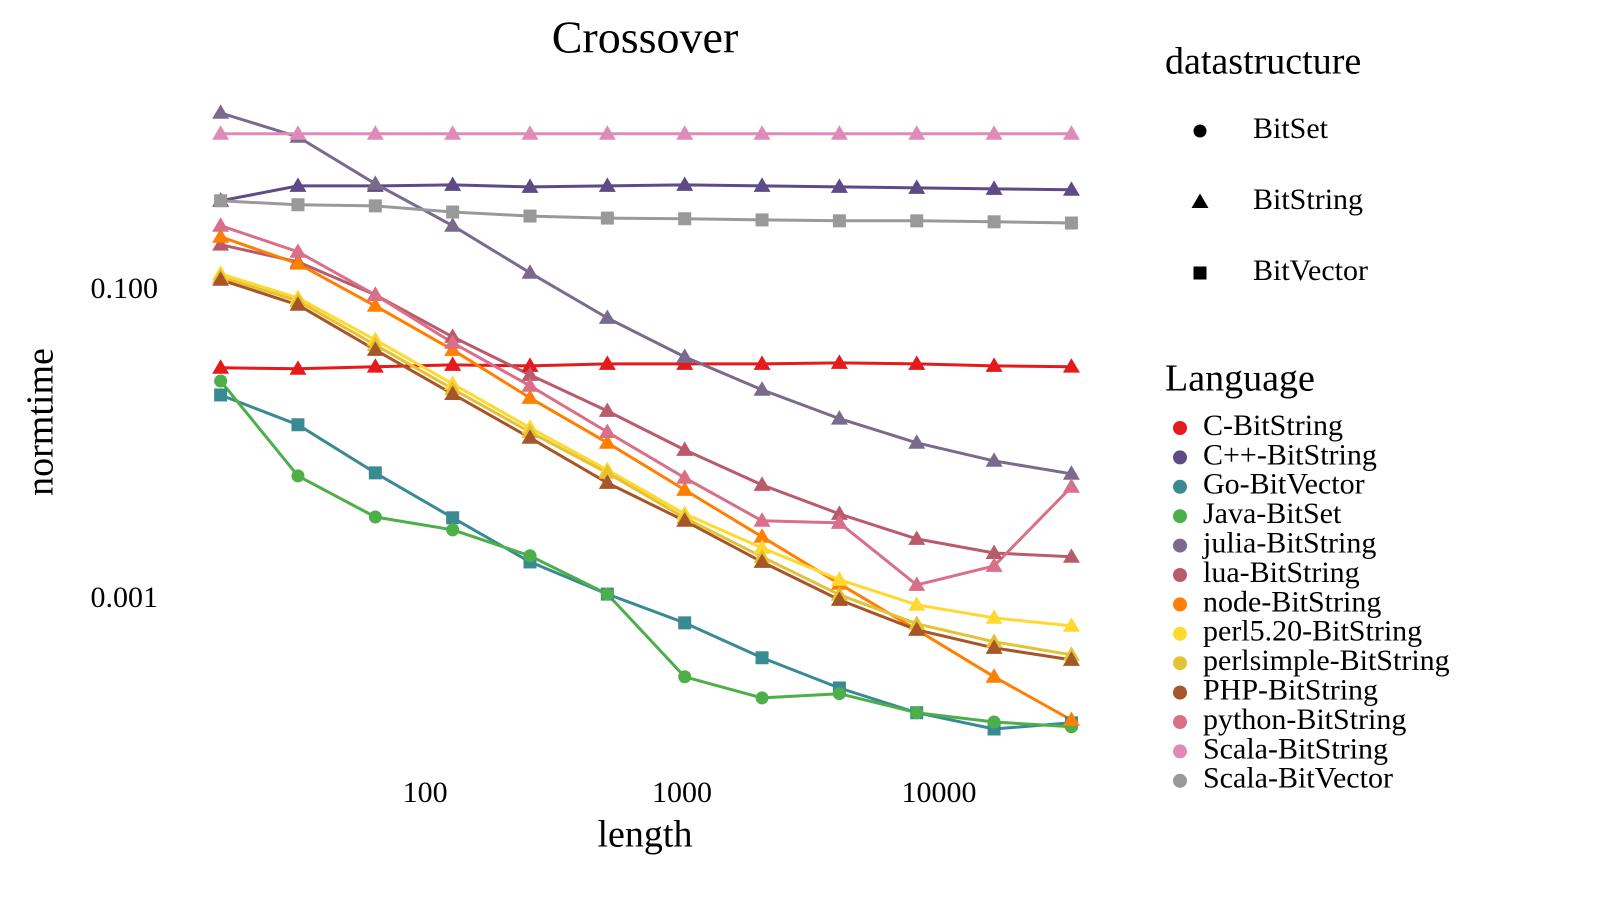 Image resolution: width=1599 pixels, height=900 pixels. Describe the element at coordinates (645, 835) in the screenshot. I see `x-axis-label: length` at that location.